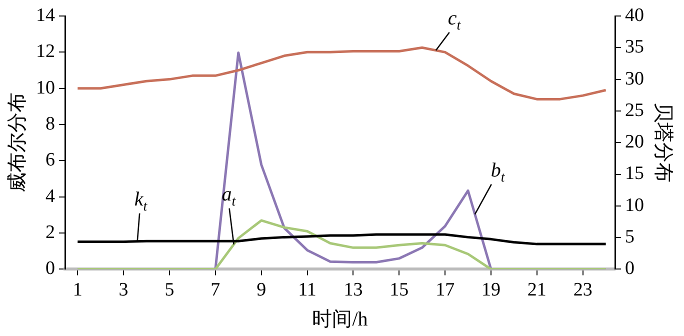  I want to click on x-tick-label: 23, so click(582, 290).